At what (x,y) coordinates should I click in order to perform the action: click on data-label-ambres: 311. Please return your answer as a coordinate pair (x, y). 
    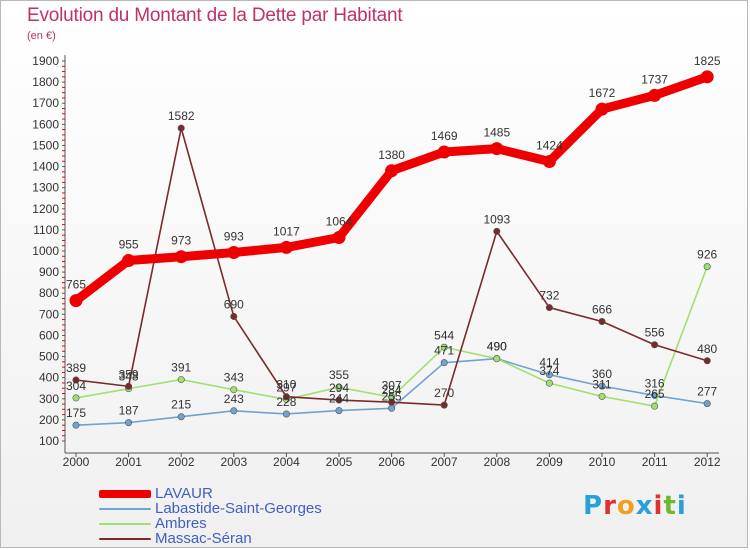
    Looking at the image, I should click on (601, 384).